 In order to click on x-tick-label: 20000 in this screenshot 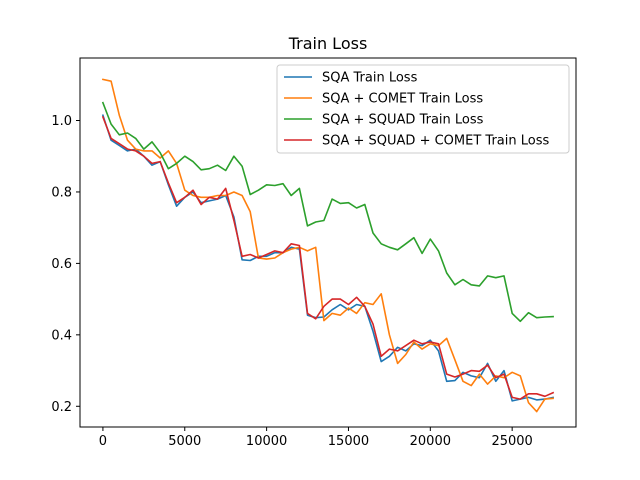, I will do `click(430, 441)`.